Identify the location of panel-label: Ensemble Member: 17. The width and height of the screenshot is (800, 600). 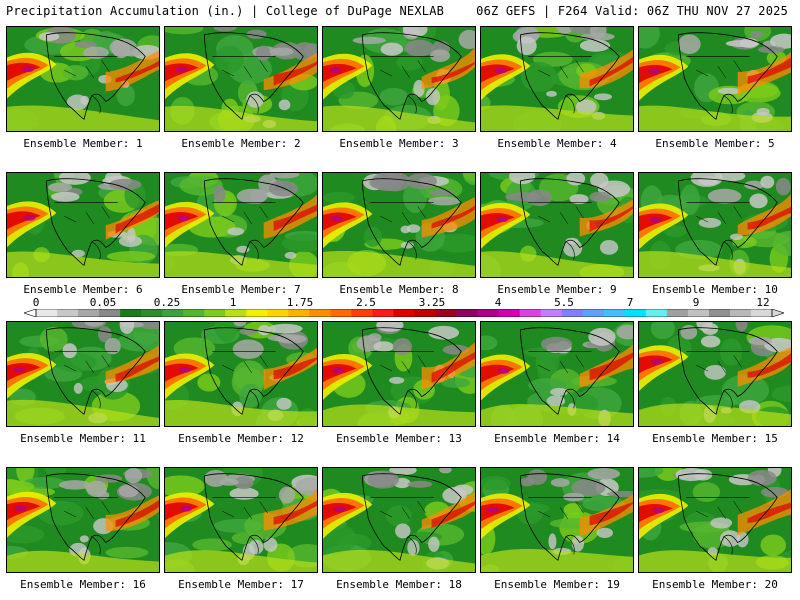
(241, 584).